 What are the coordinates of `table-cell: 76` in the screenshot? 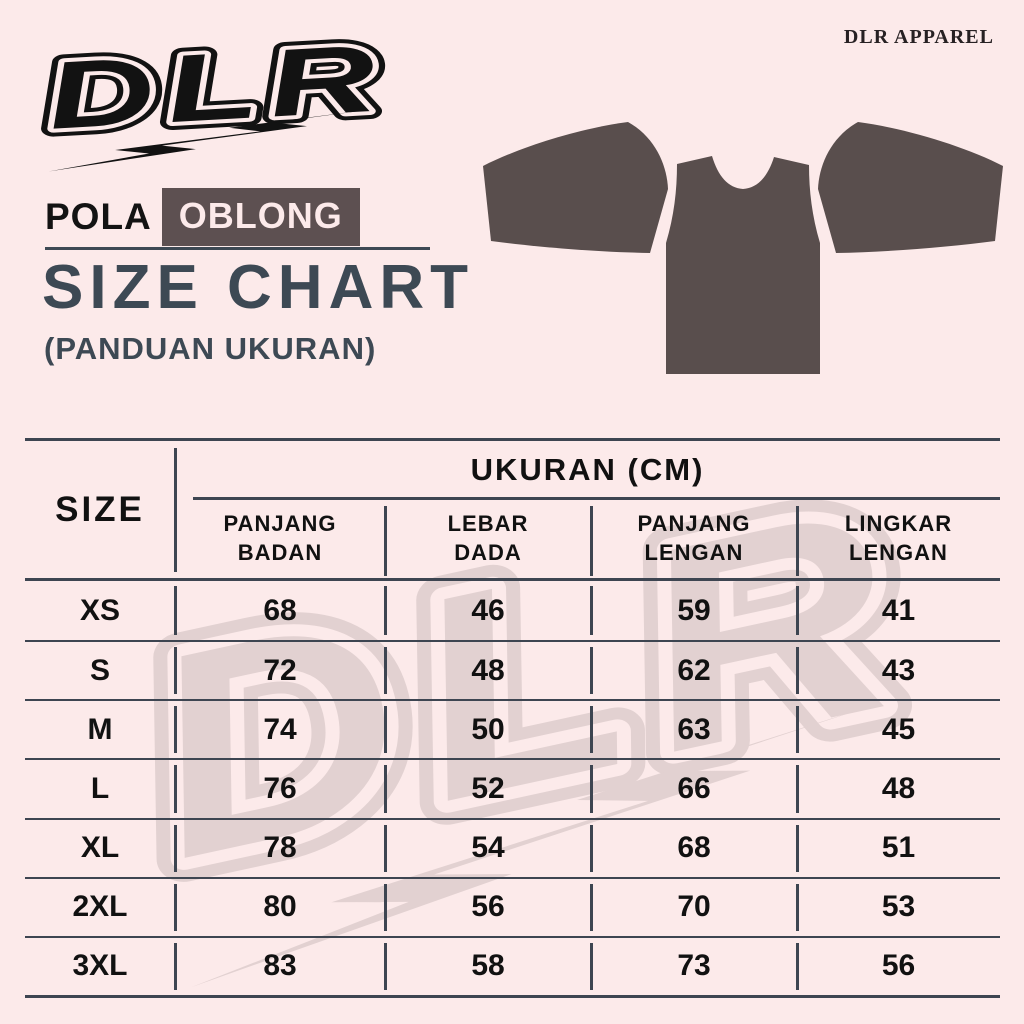 It's located at (279, 788).